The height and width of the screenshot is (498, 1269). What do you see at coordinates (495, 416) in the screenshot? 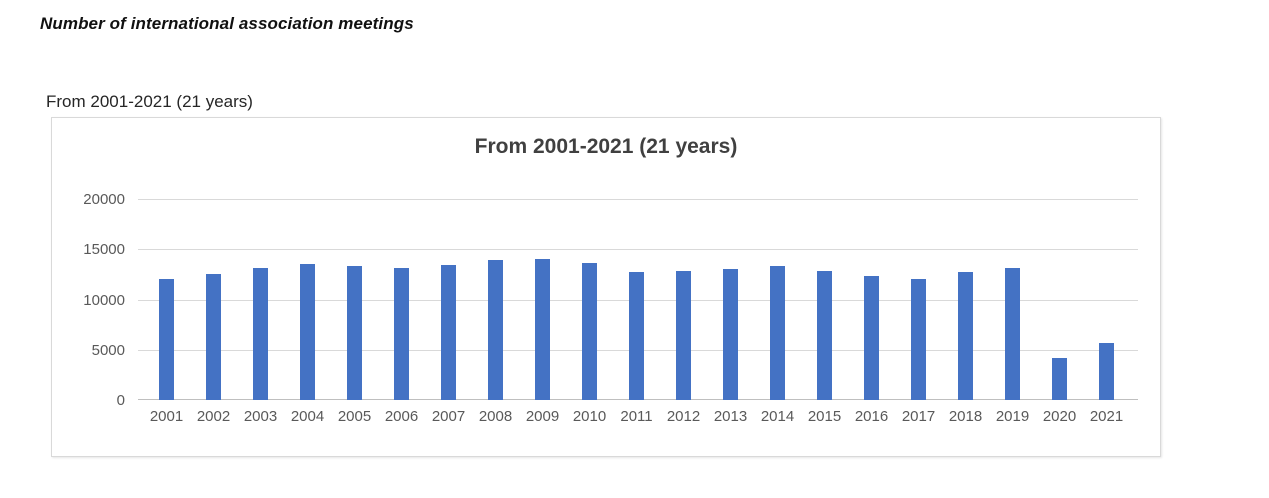
I see `x-tick-label: 2008` at bounding box center [495, 416].